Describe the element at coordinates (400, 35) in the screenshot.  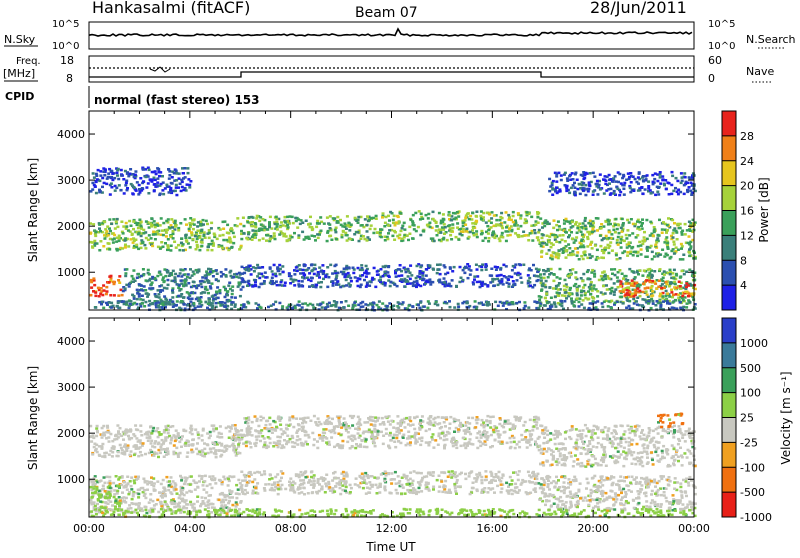
I see `nsky-panel: N.Sky 10^5 10^0 10^5 10^0 N.Search` at that location.